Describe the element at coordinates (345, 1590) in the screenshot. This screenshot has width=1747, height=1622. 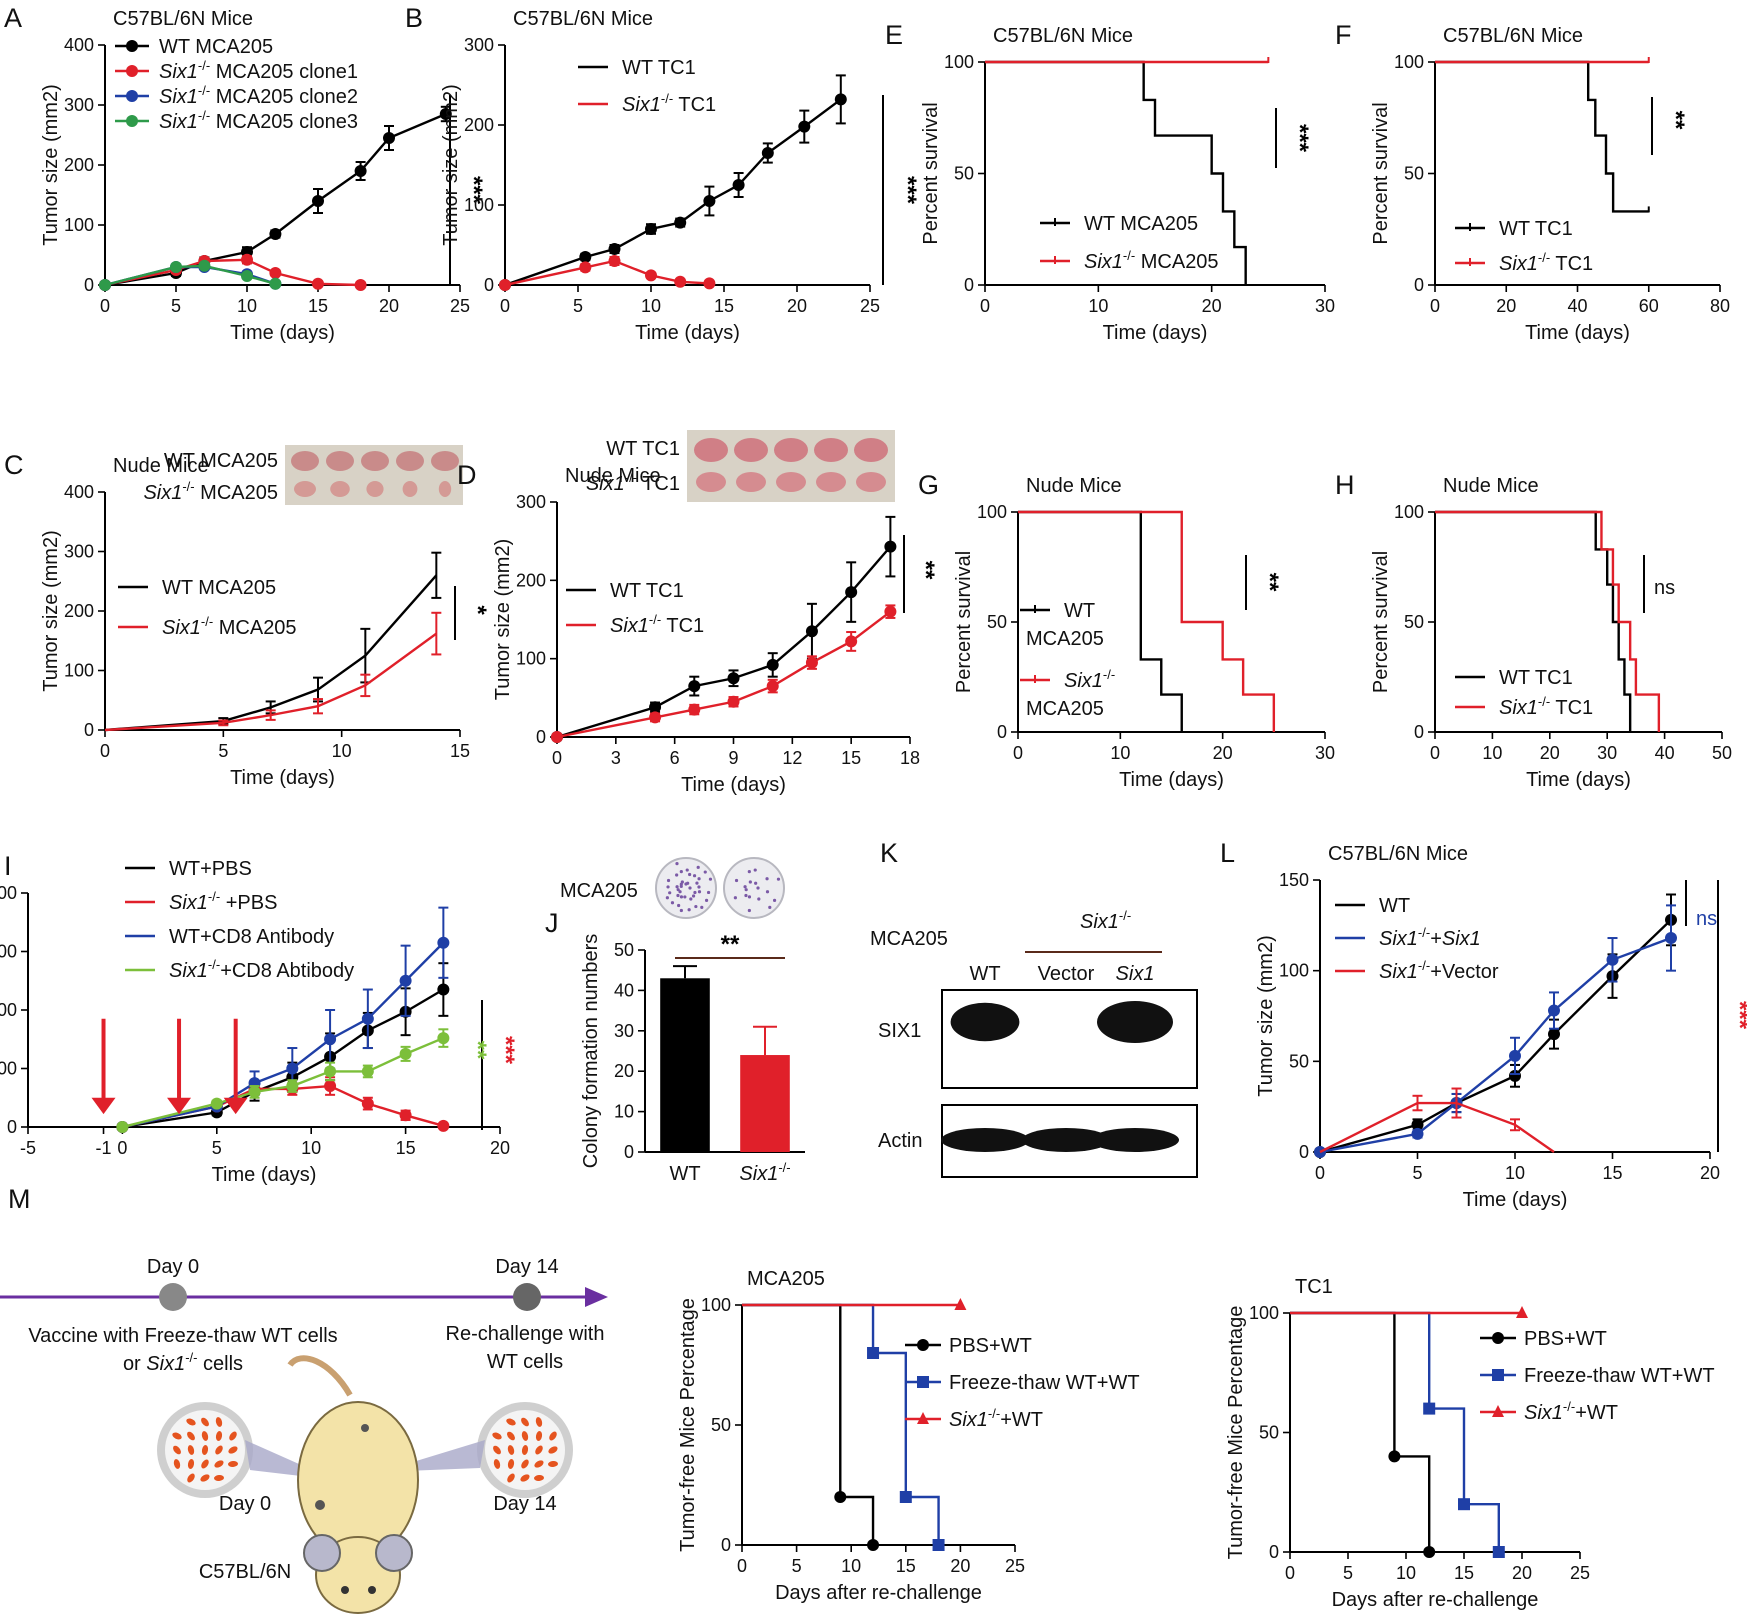
I see `mouse-eye` at that location.